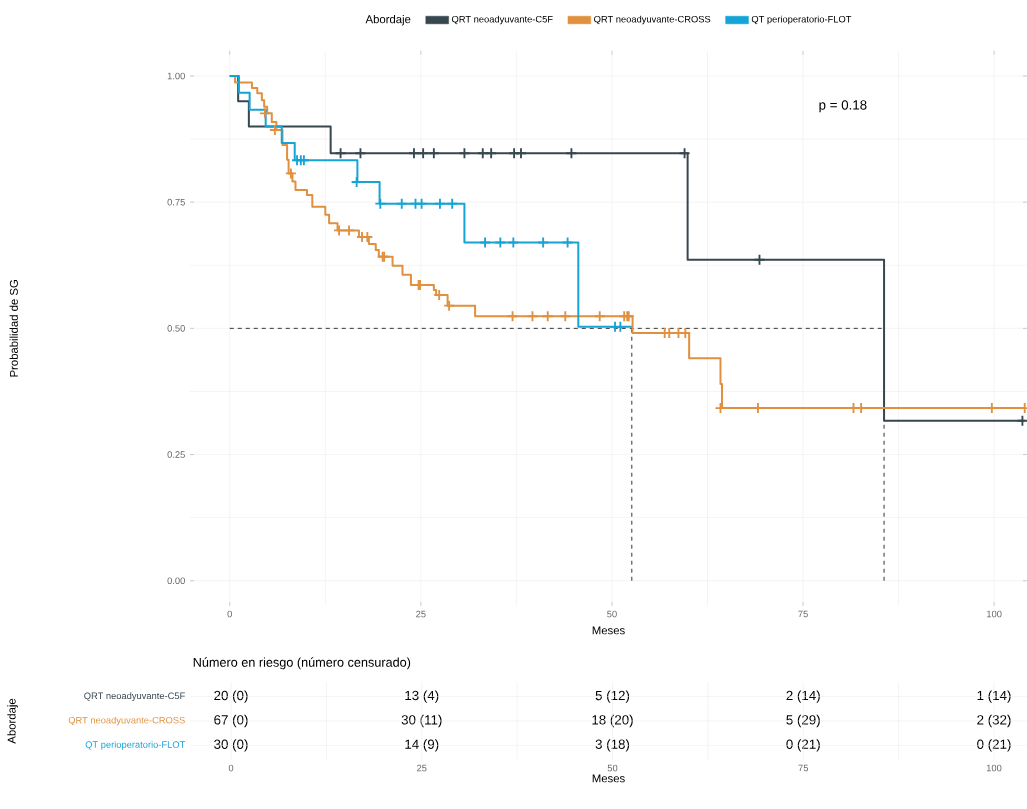 The width and height of the screenshot is (1027, 809). What do you see at coordinates (994, 696) in the screenshot?
I see `text: 1 (14)` at bounding box center [994, 696].